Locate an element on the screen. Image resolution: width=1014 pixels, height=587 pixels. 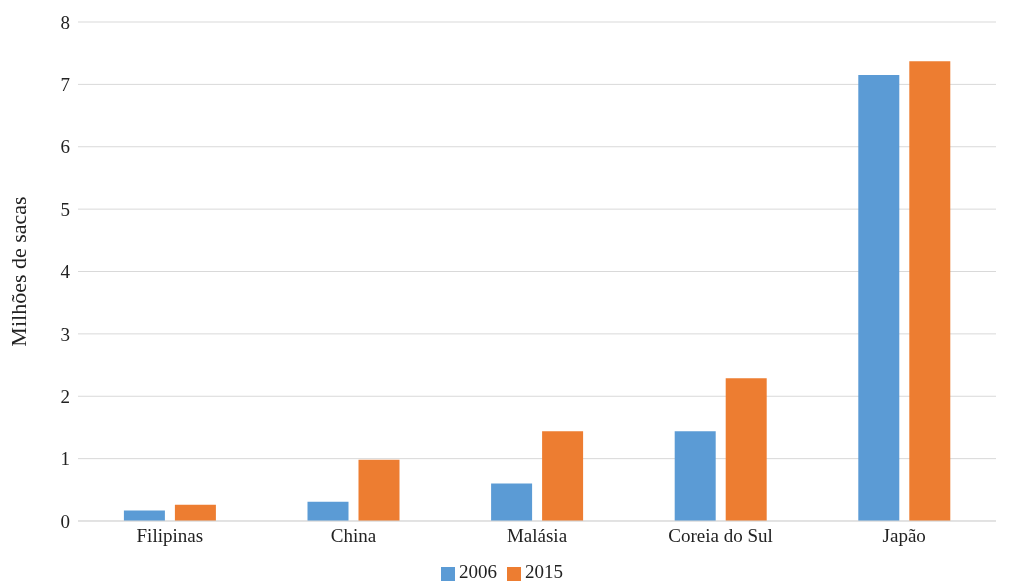
y-tick-label: 4 is located at coordinates (65, 272).